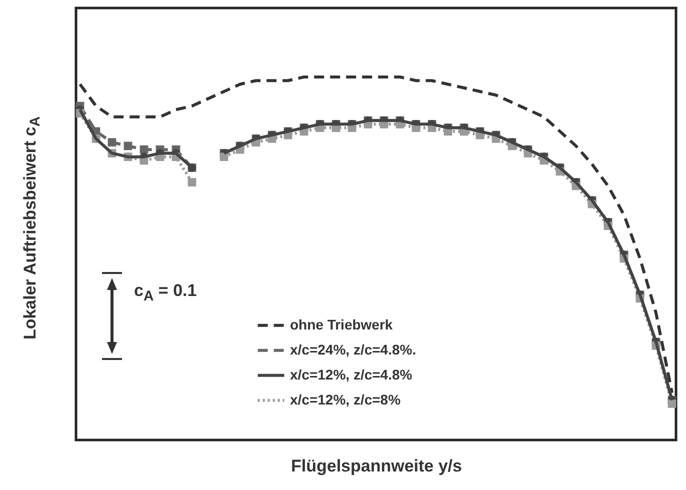 This screenshot has width=686, height=490. I want to click on legend-label: x/c=12%, z/c=8%, so click(346, 399).